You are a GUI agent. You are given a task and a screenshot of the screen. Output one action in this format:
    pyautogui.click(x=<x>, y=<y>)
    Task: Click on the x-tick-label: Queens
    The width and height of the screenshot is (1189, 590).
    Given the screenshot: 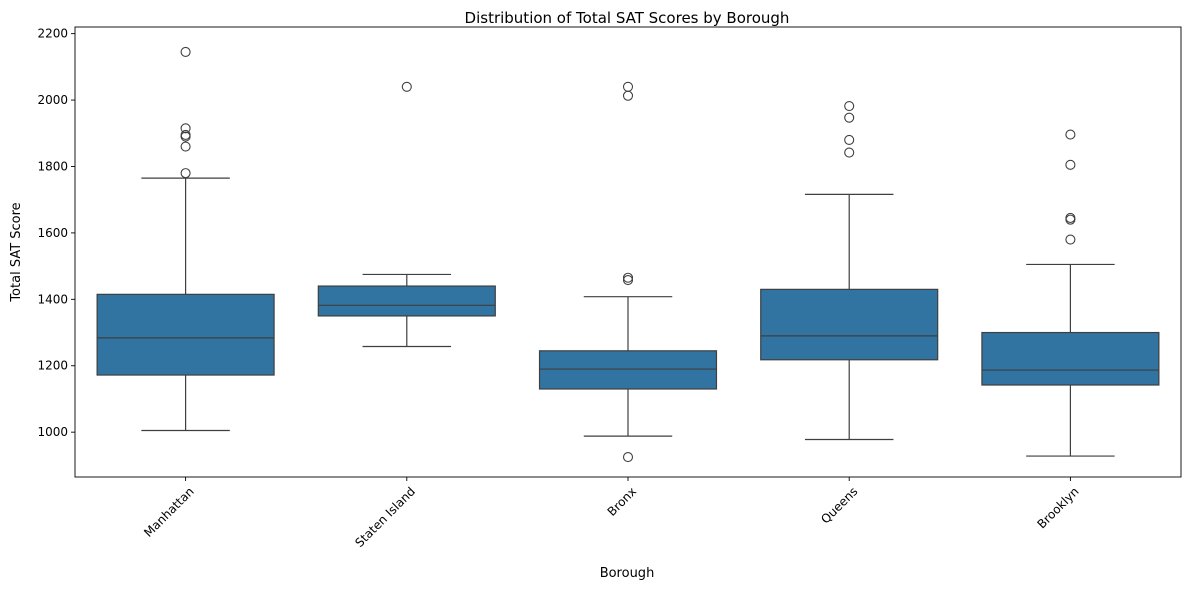 What is the action you would take?
    pyautogui.click(x=839, y=505)
    